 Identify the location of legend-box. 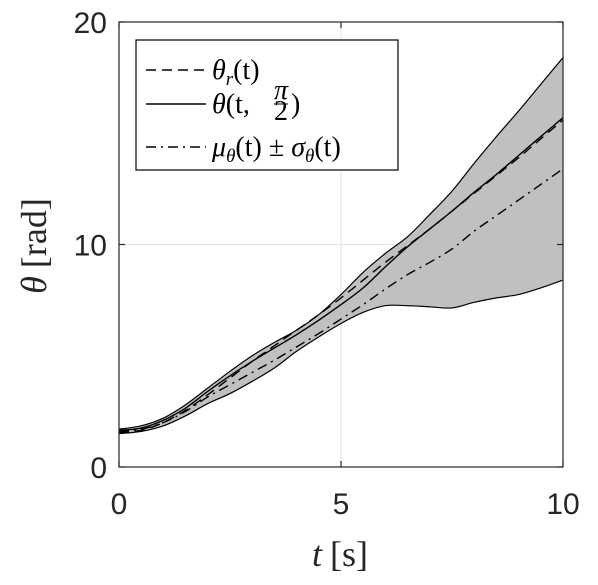
(267, 105).